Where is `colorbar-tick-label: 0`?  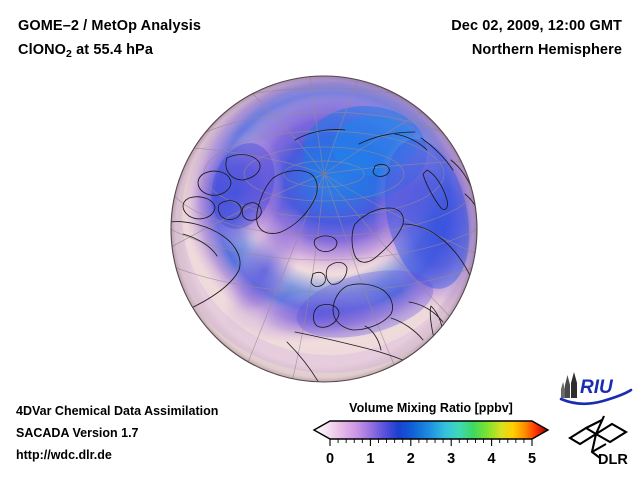 colorbar-tick-label: 0 is located at coordinates (330, 459).